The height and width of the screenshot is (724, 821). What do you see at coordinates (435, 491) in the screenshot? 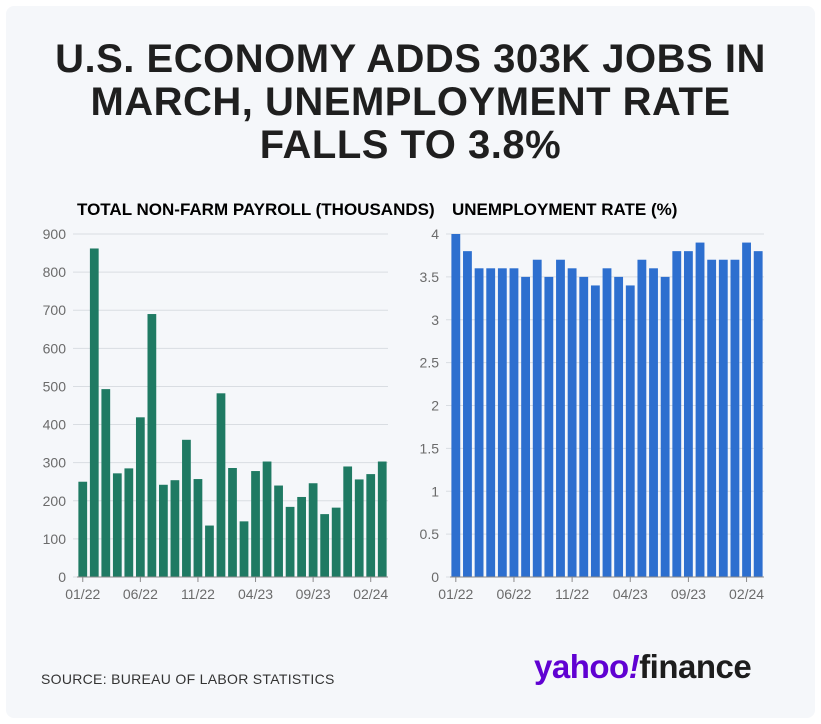
I see `unemployment-y-tick-label: 1` at bounding box center [435, 491].